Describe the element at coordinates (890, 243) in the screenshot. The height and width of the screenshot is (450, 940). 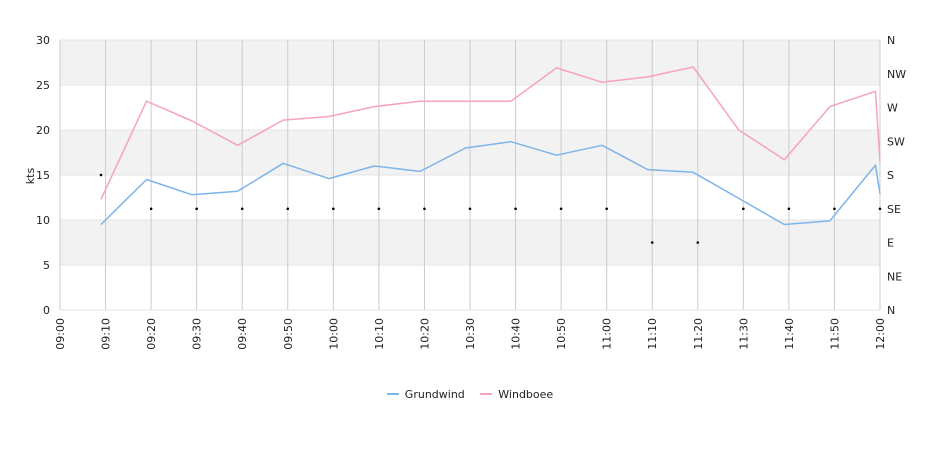
I see `right-axis-label: E` at that location.